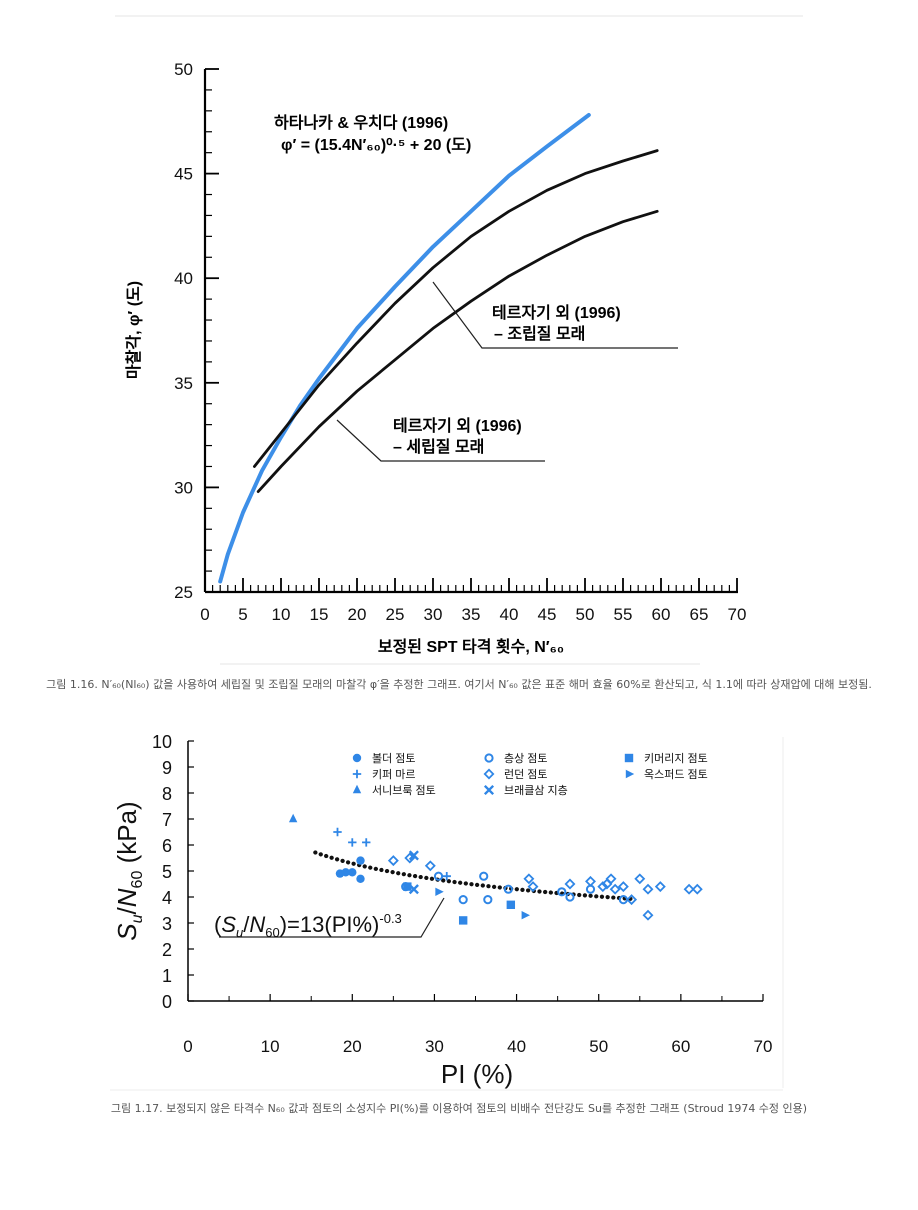  Describe the element at coordinates (281, 614) in the screenshot. I see `x-tick-label: 10` at that location.